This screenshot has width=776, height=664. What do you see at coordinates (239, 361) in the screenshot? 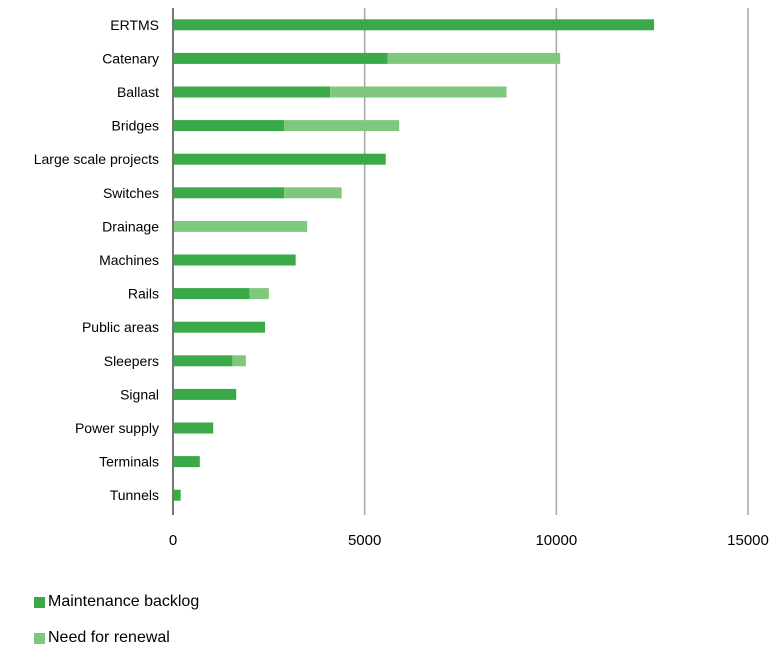
I see `bar-sleepers-need-for-renewal` at bounding box center [239, 361].